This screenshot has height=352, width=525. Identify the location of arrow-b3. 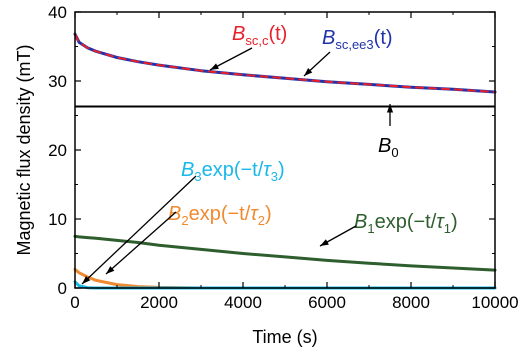
(139, 230).